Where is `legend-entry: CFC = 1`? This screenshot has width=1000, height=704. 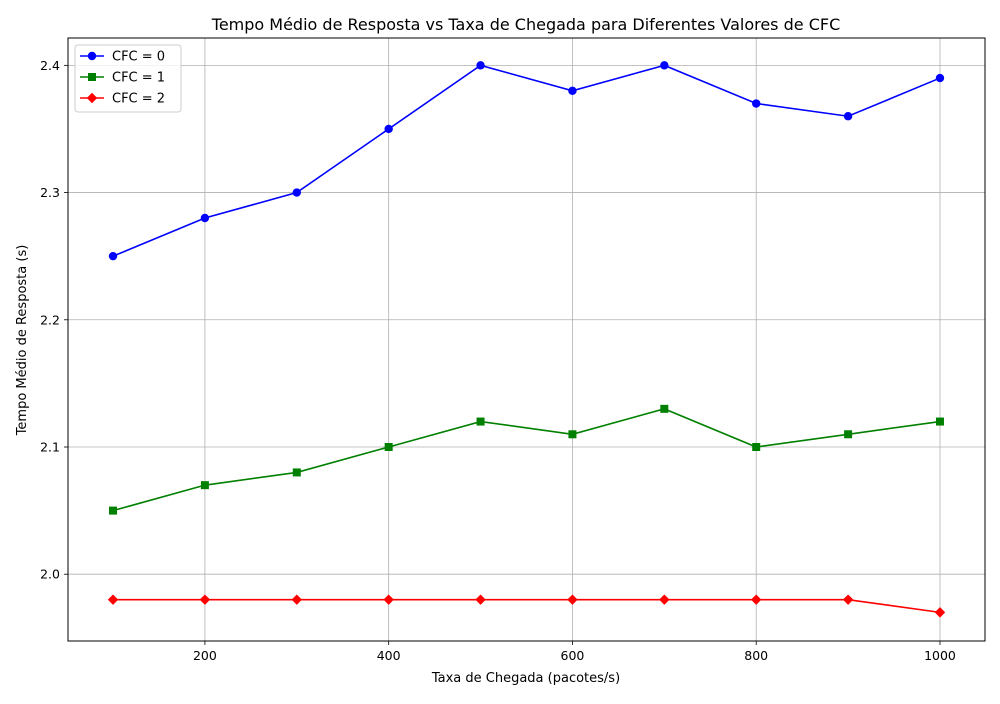
legend-entry: CFC = 1 is located at coordinates (122, 78).